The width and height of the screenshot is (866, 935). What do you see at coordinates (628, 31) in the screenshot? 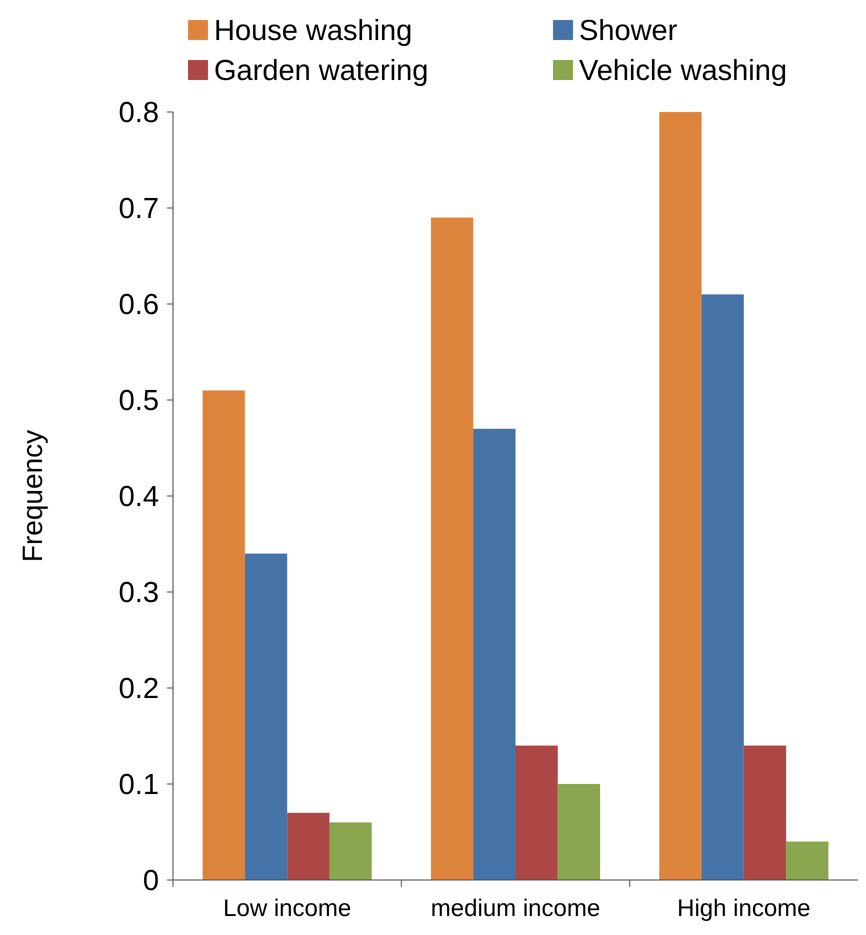
I see `legend-label: Shower` at bounding box center [628, 31].